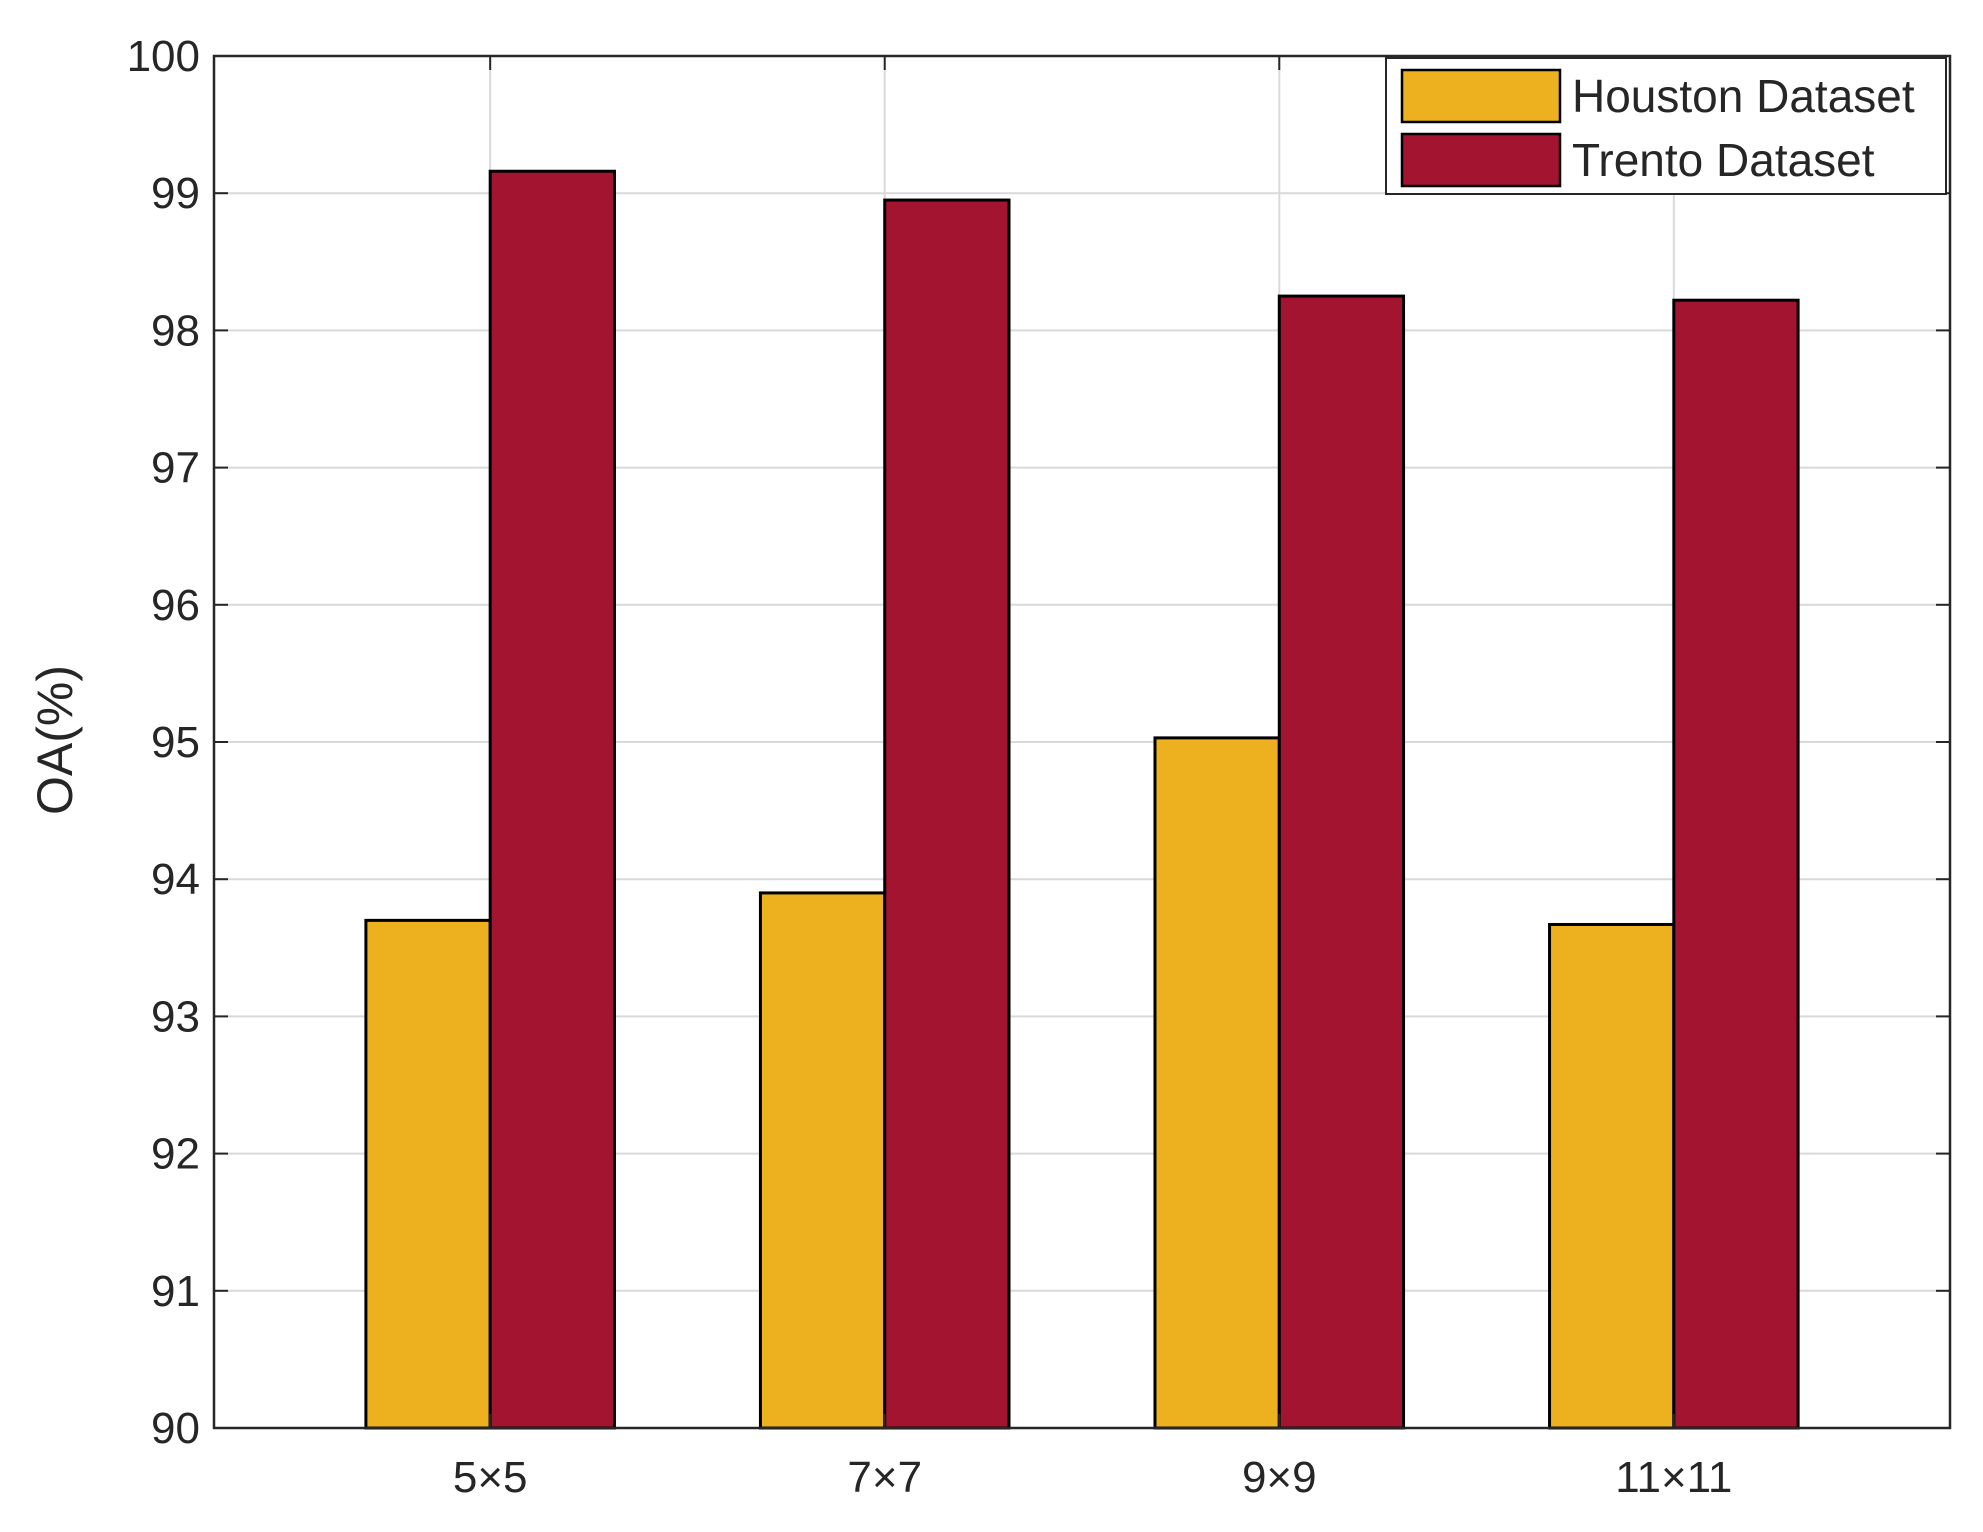 The image size is (1983, 1532). What do you see at coordinates (1723, 160) in the screenshot?
I see `legend-label: Trento Dataset` at bounding box center [1723, 160].